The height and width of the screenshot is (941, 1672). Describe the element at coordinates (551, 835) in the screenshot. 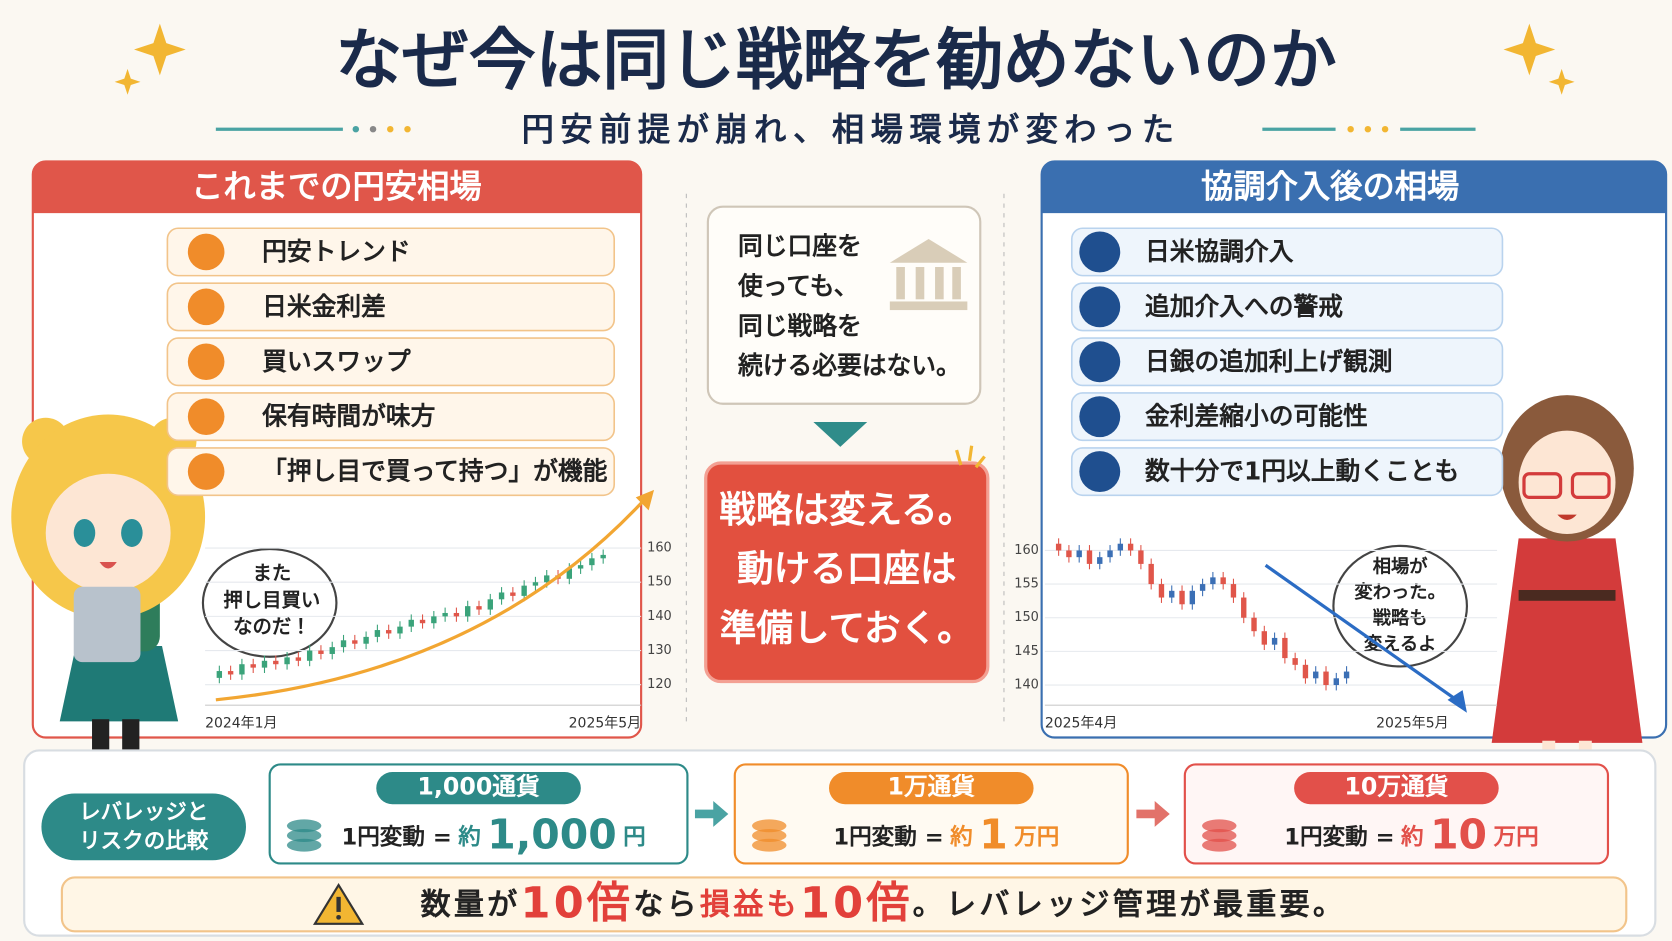

I see `card-amount: 1,000` at that location.